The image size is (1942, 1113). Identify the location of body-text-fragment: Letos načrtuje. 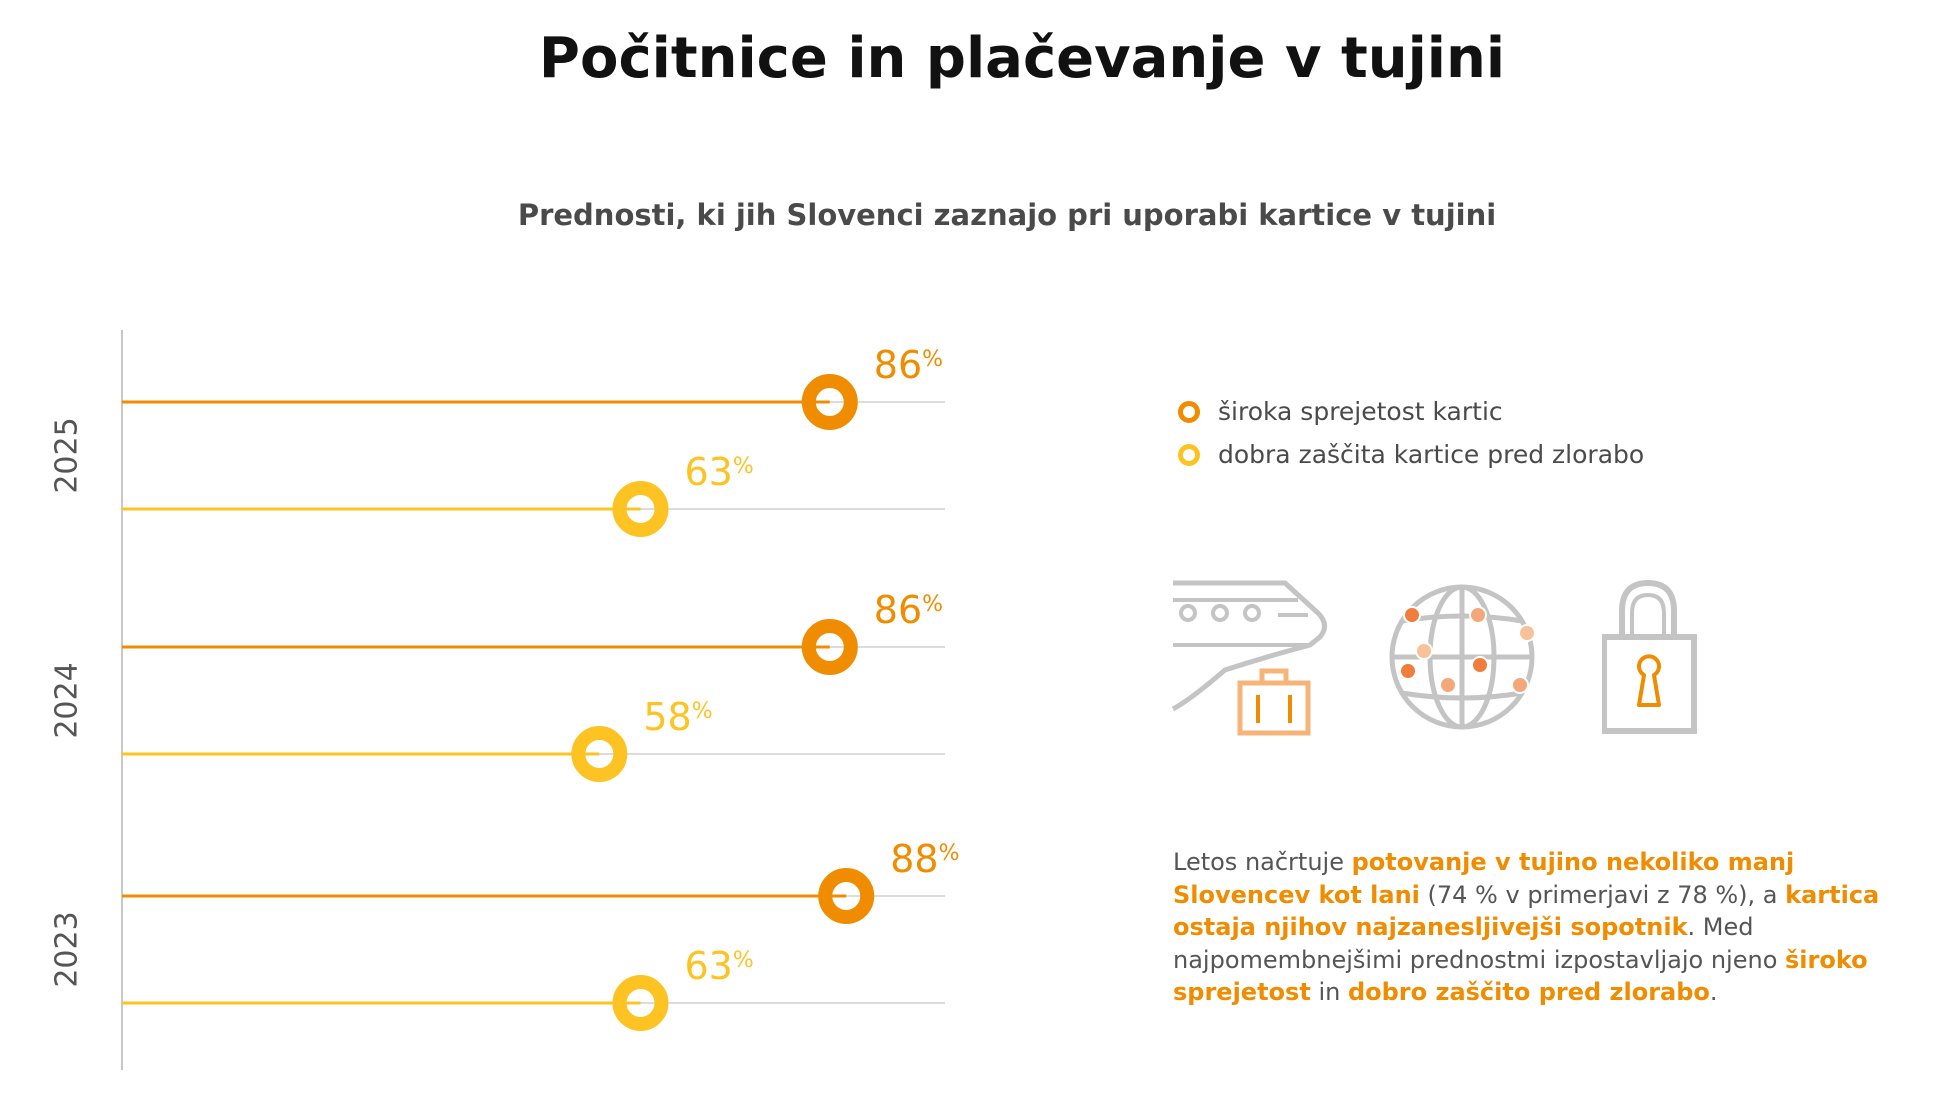
(1262, 862).